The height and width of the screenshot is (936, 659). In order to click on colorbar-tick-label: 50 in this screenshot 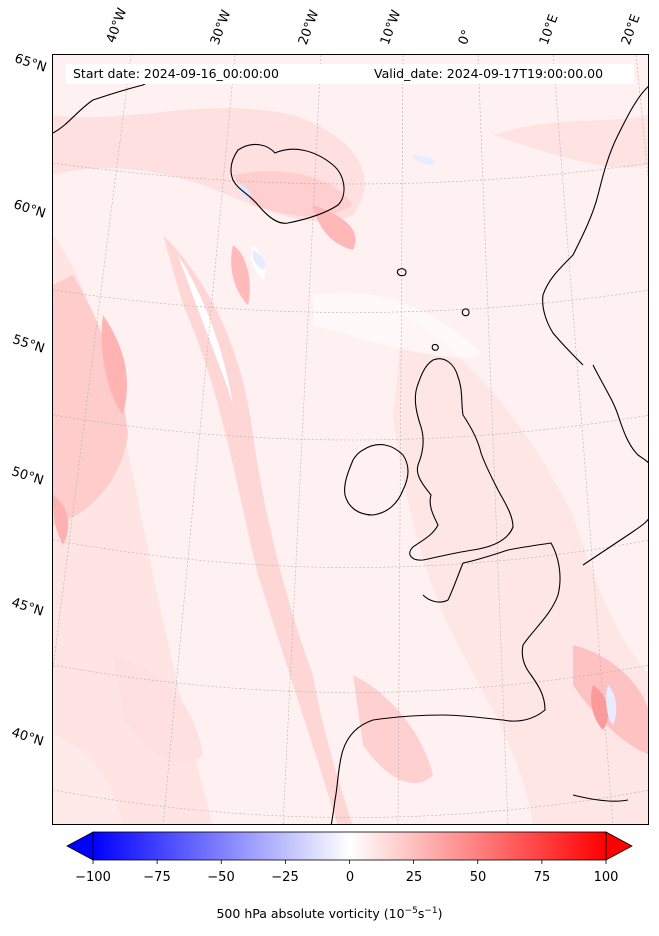, I will do `click(478, 877)`.